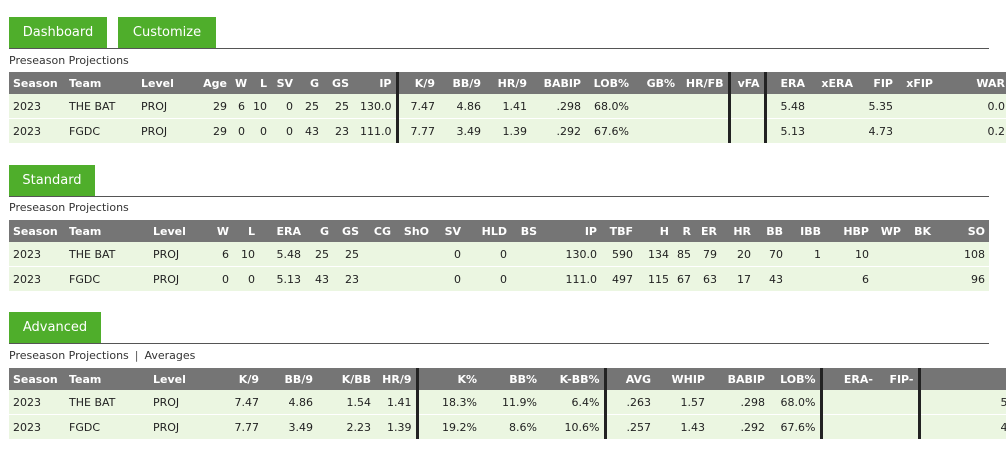 This screenshot has height=450, width=1006. I want to click on cell-avg: .257, so click(629, 426).